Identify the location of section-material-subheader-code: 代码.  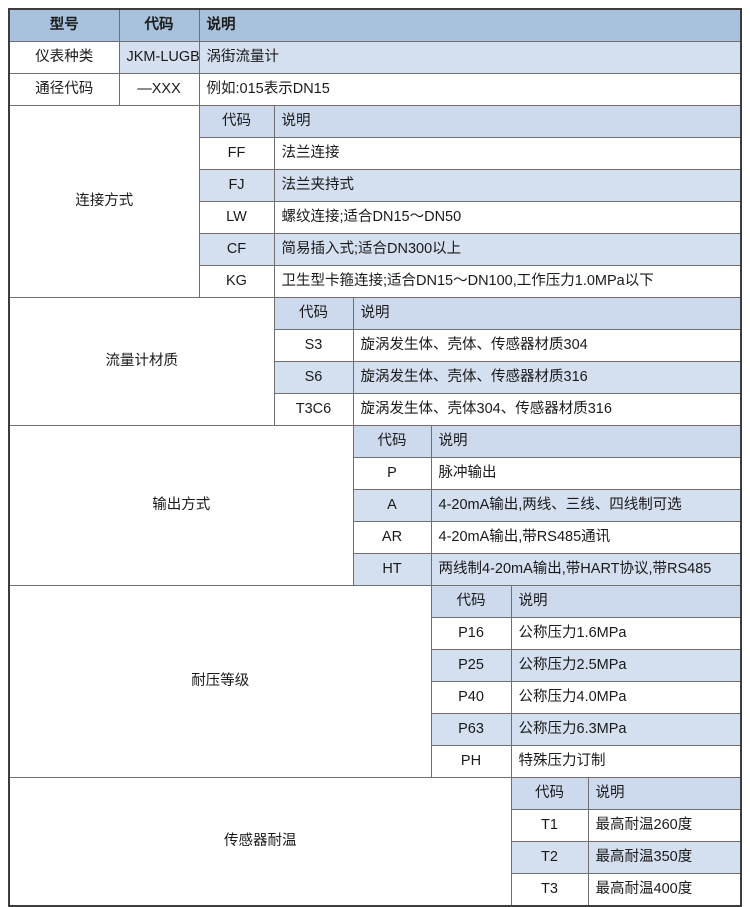
(313, 313).